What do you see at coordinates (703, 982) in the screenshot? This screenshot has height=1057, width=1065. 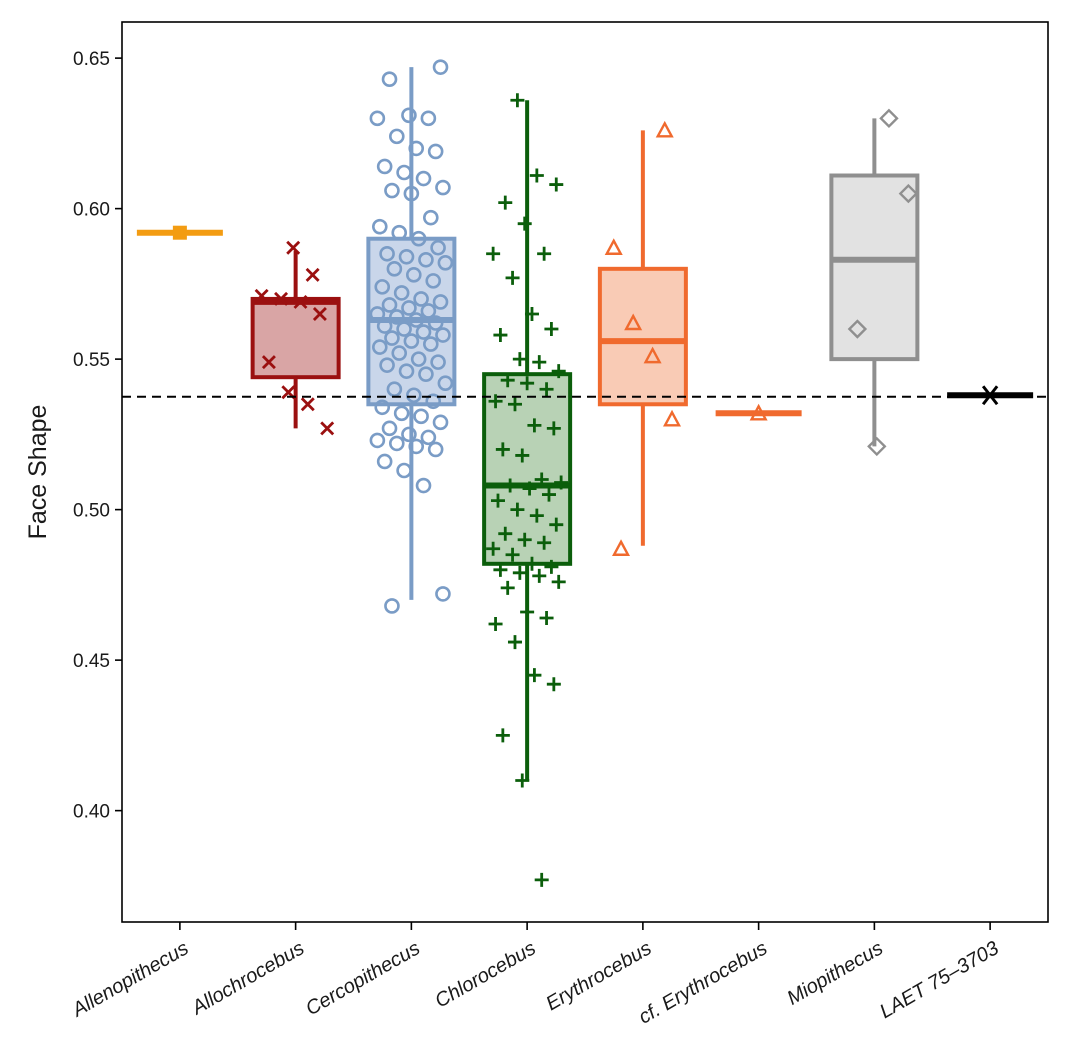 I see `x-tick-label: cf. Erythrocebus` at bounding box center [703, 982].